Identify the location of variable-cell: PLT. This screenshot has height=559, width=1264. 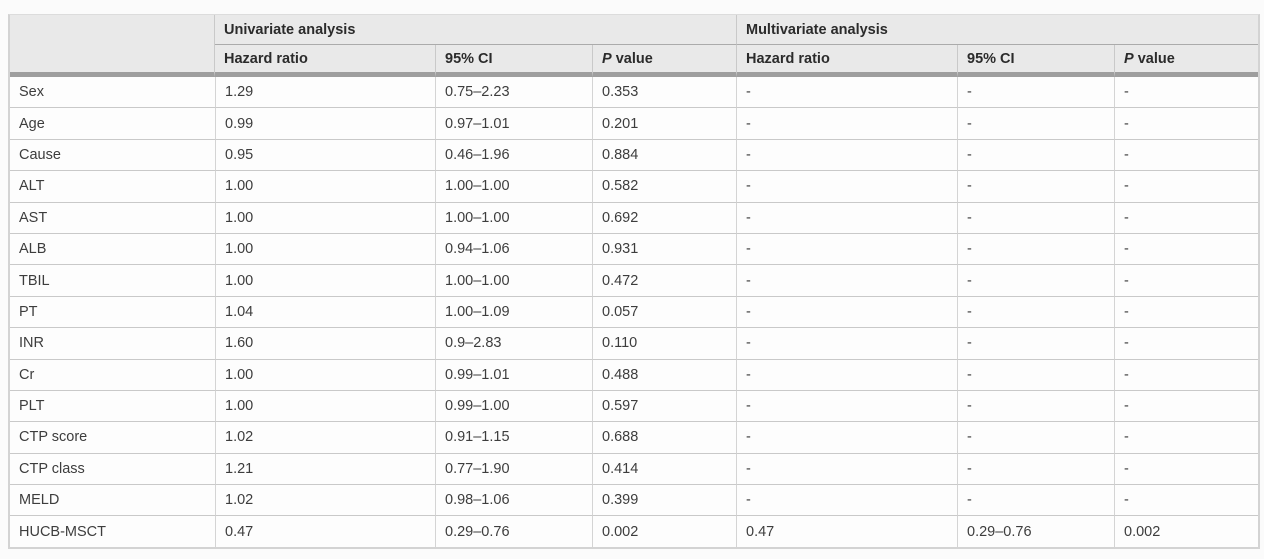
(112, 406).